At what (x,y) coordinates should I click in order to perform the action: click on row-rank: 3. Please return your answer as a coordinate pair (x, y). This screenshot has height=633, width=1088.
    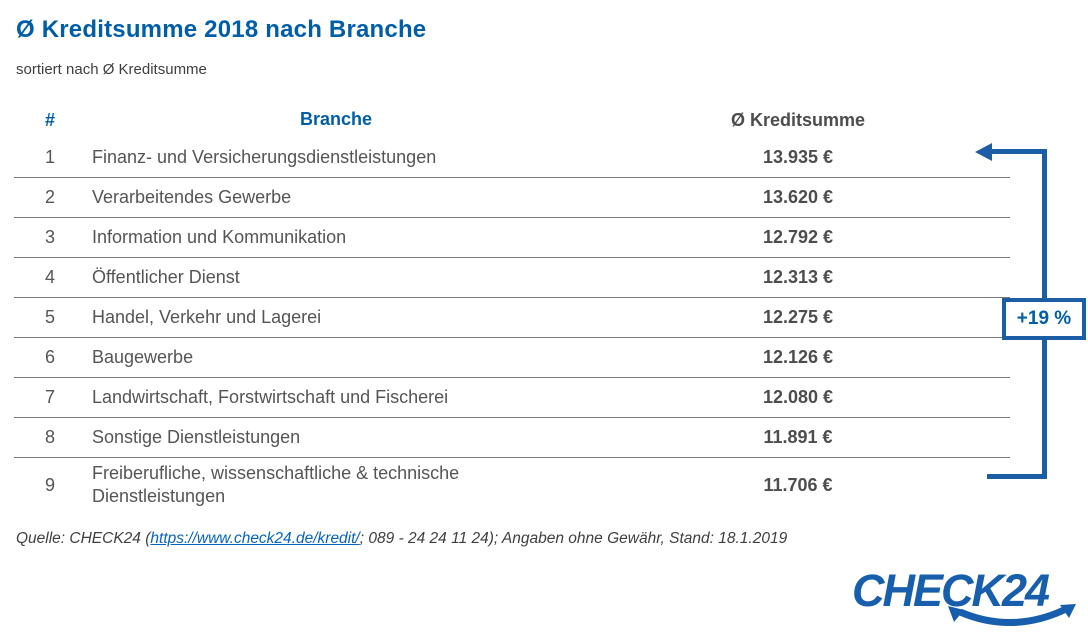
    Looking at the image, I should click on (49, 237).